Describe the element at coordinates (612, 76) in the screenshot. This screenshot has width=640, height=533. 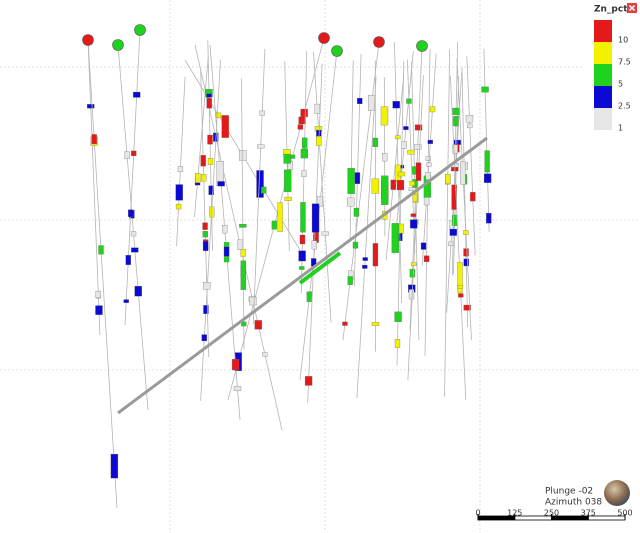
I see `legend-bands: 10 7.5 5 2.5 1` at that location.